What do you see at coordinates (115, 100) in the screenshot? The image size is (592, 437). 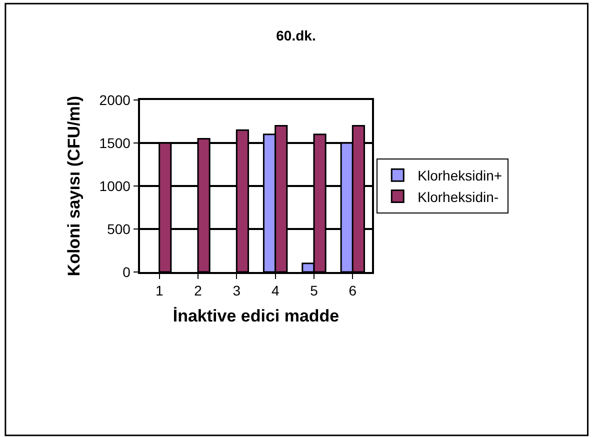 I see `y-tick-label: 2000` at bounding box center [115, 100].